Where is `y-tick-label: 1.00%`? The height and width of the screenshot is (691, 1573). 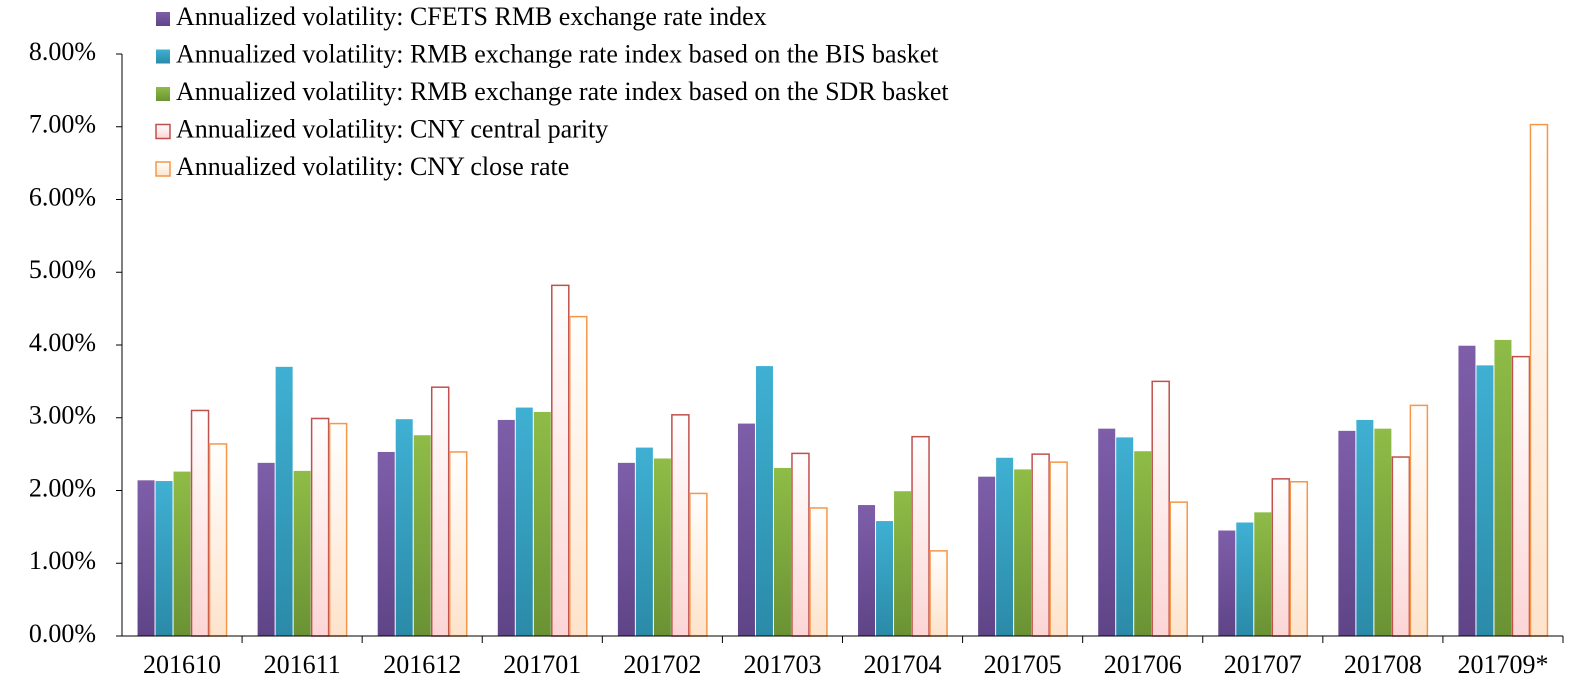
y-tick-label: 1.00% is located at coordinates (62, 560).